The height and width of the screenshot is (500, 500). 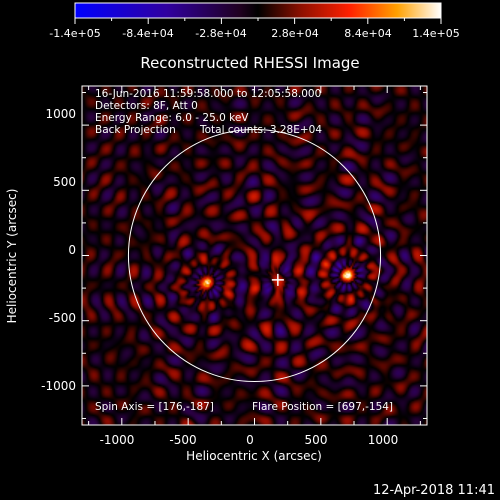 What do you see at coordinates (182, 440) in the screenshot?
I see `x-tick-label: -500` at bounding box center [182, 440].